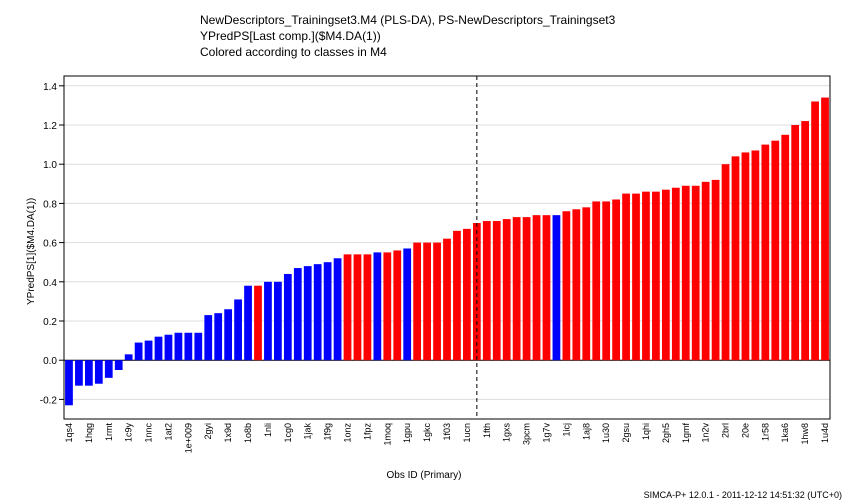  What do you see at coordinates (546, 433) in the screenshot?
I see `x-tick-label: 1g7v` at bounding box center [546, 433].